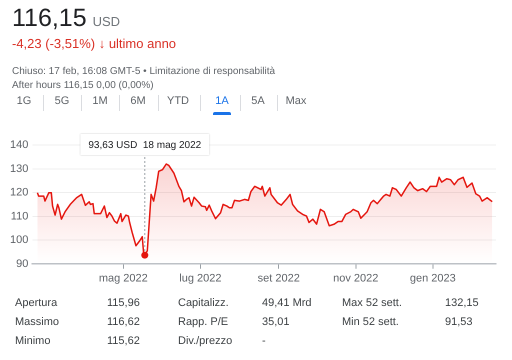 The image size is (512, 360). I want to click on y-tick-label: 130, so click(19, 168).